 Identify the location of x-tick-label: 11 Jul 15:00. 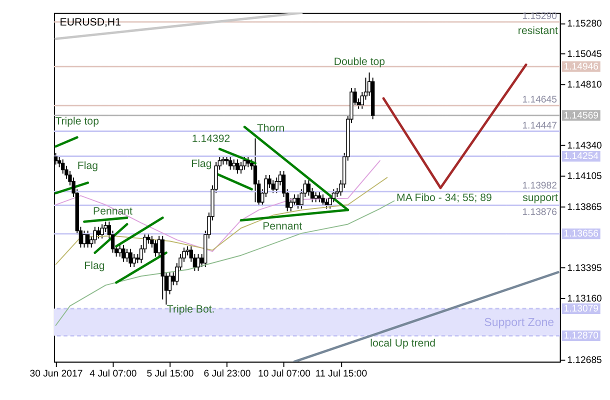
(341, 374).